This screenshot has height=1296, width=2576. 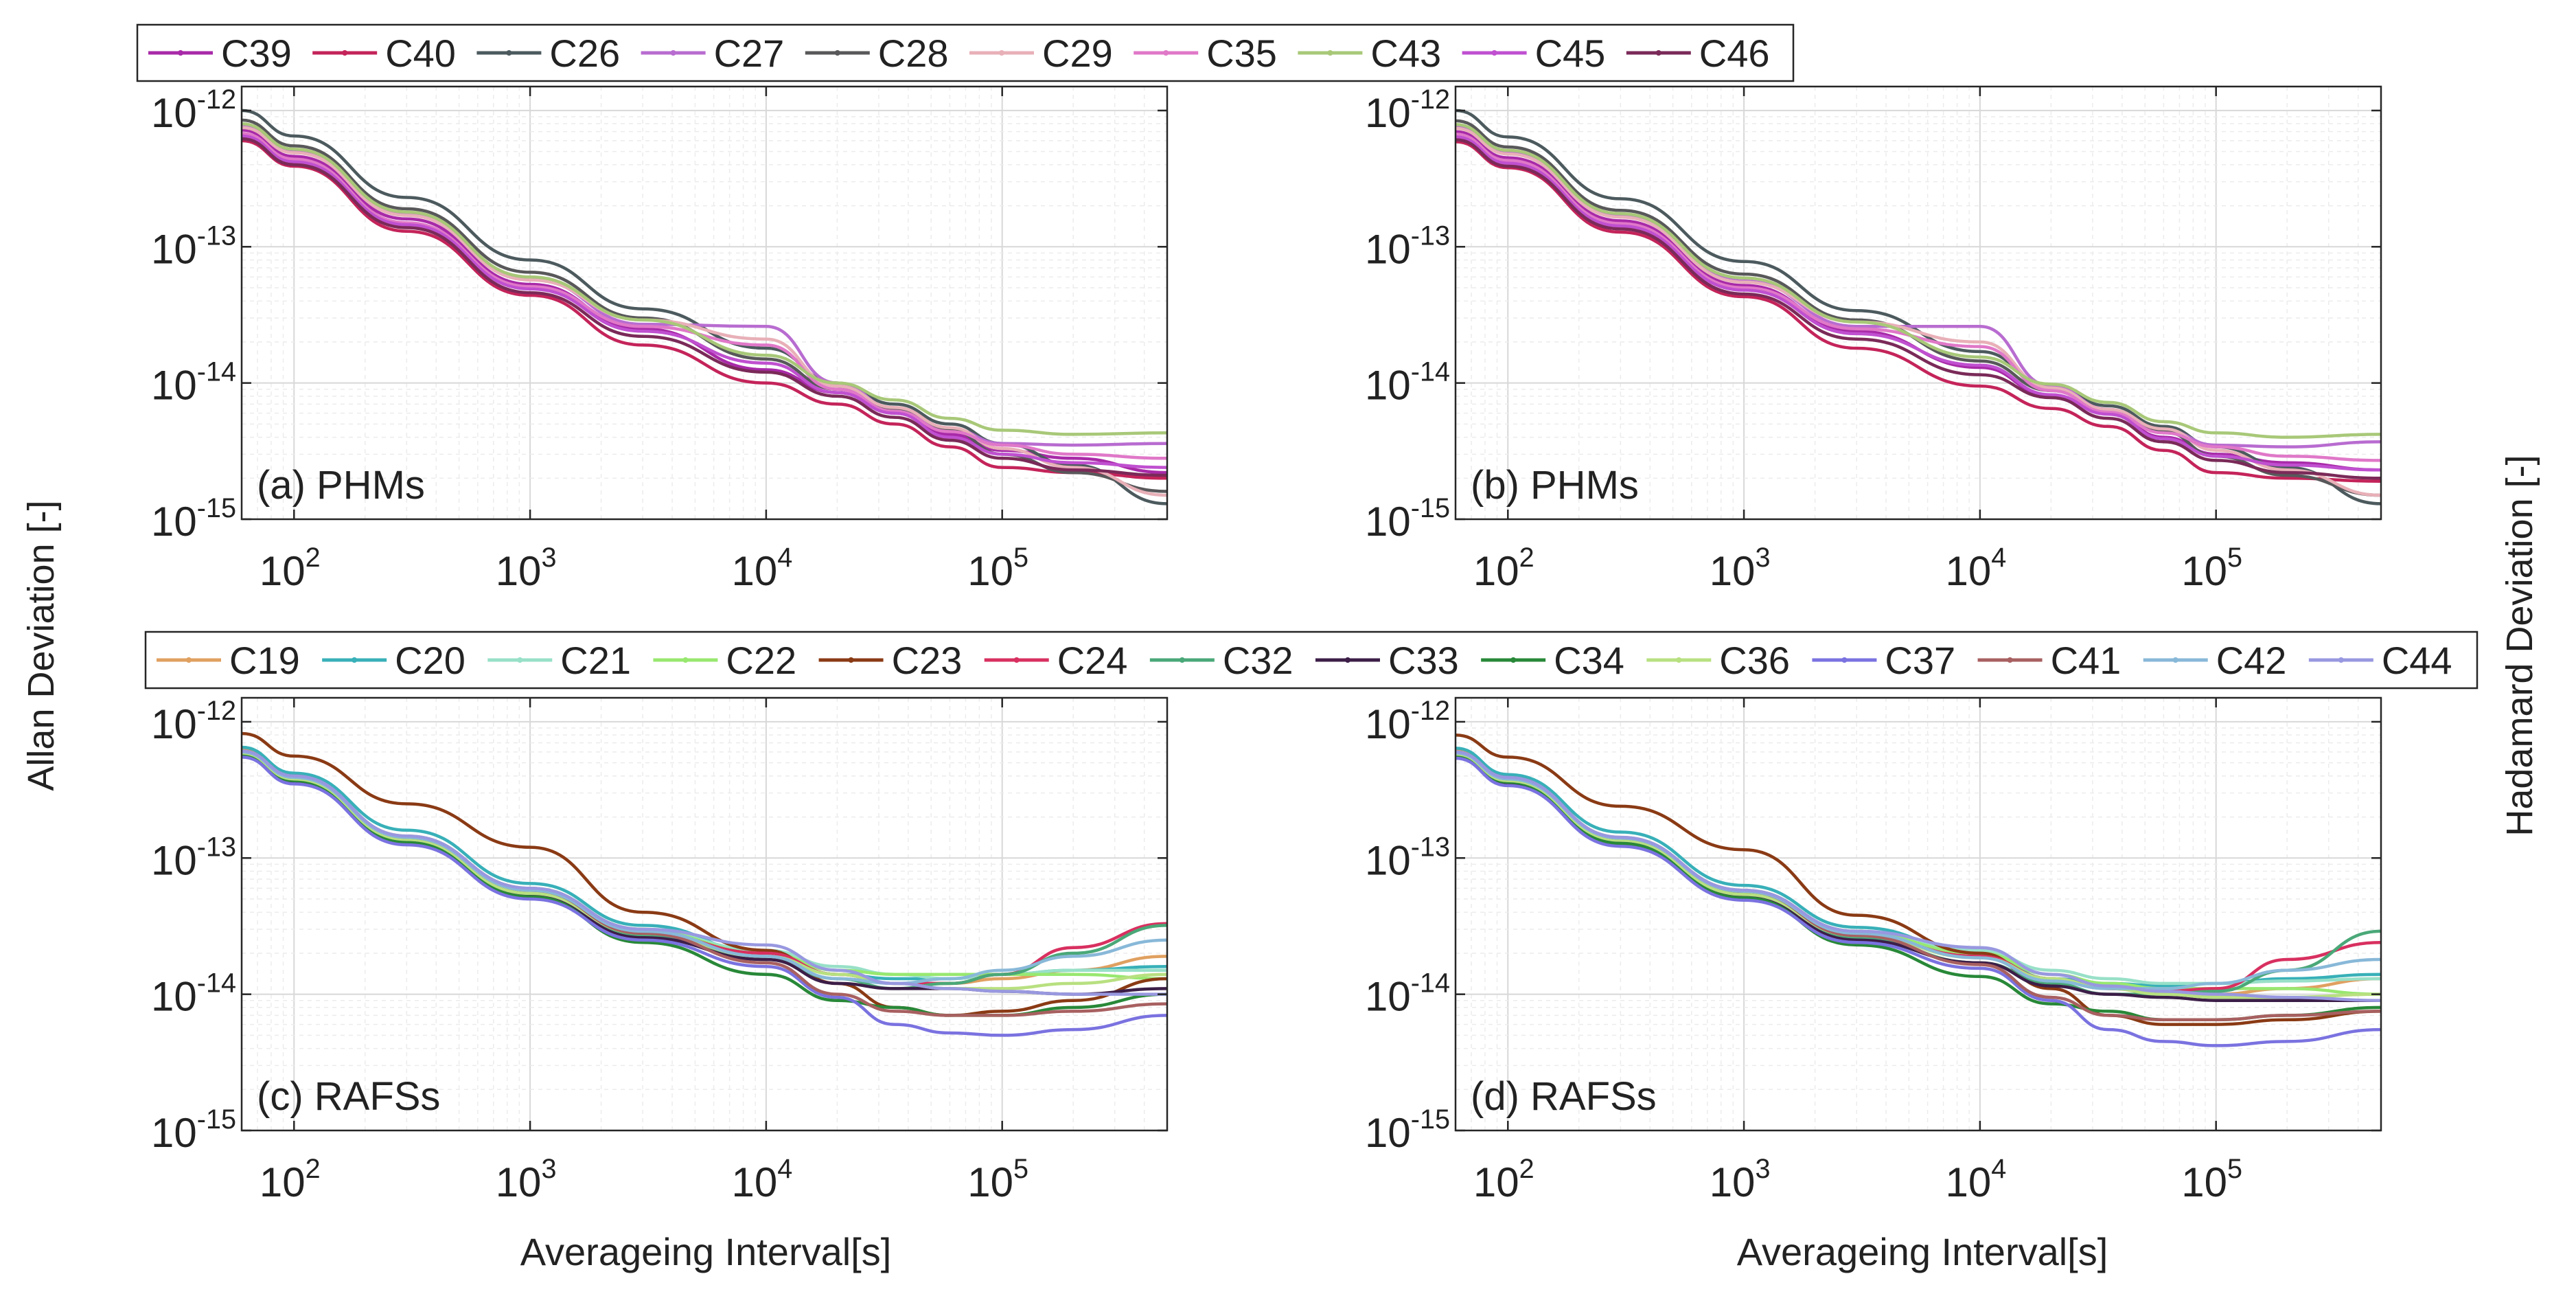 What do you see at coordinates (1589, 660) in the screenshot?
I see `legend-label: C34` at bounding box center [1589, 660].